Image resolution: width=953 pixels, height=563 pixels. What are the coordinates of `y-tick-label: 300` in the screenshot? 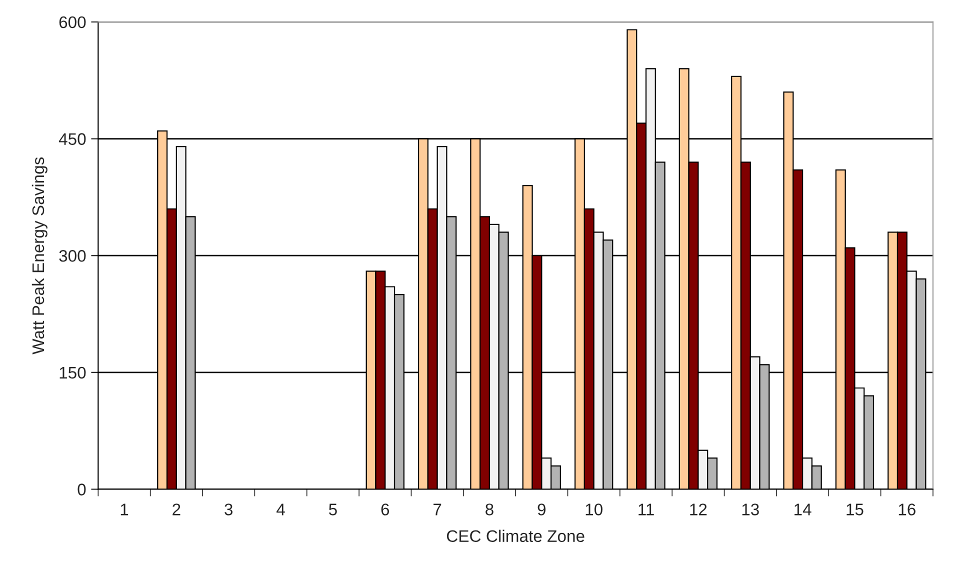 It's located at (72, 256).